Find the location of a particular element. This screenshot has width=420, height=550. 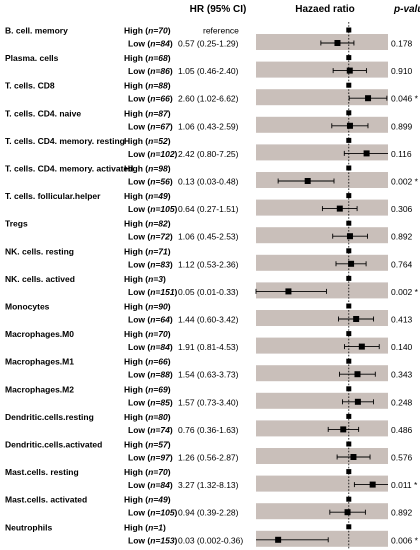

p-value: 0.892 is located at coordinates (402, 237).